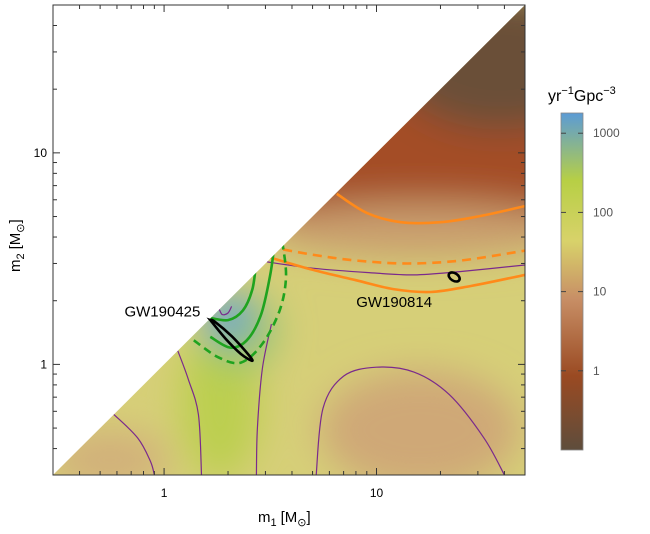 The height and width of the screenshot is (534, 650). Describe the element at coordinates (164, 493) in the screenshot. I see `x-tick-label: 1` at that location.